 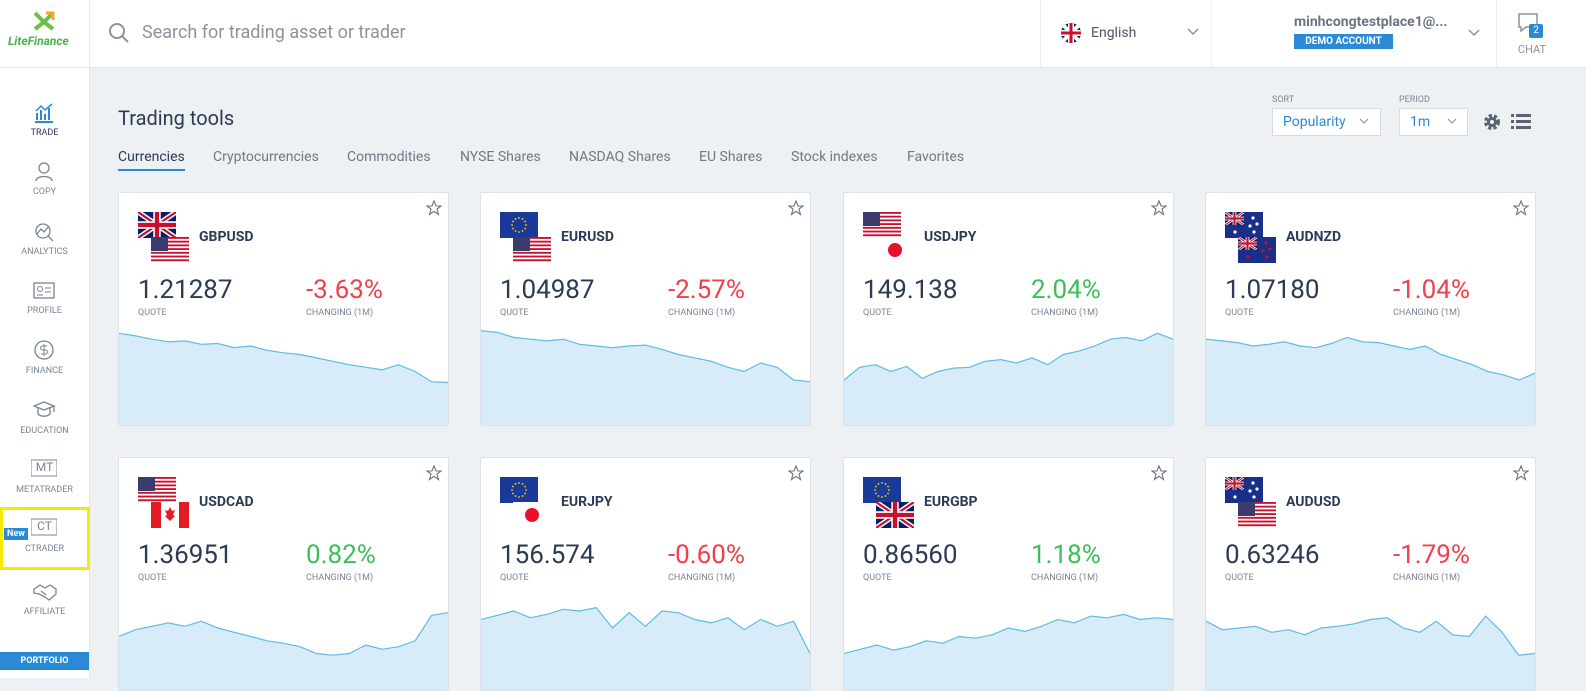 What do you see at coordinates (44, 606) in the screenshot?
I see `nav-item: AFFILIATE` at bounding box center [44, 606].